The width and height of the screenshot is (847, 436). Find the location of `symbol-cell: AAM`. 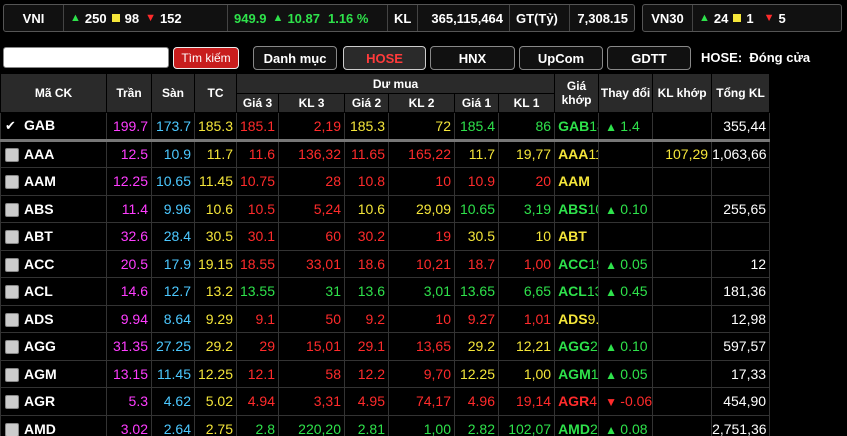

symbol-cell: AAM is located at coordinates (53, 181).